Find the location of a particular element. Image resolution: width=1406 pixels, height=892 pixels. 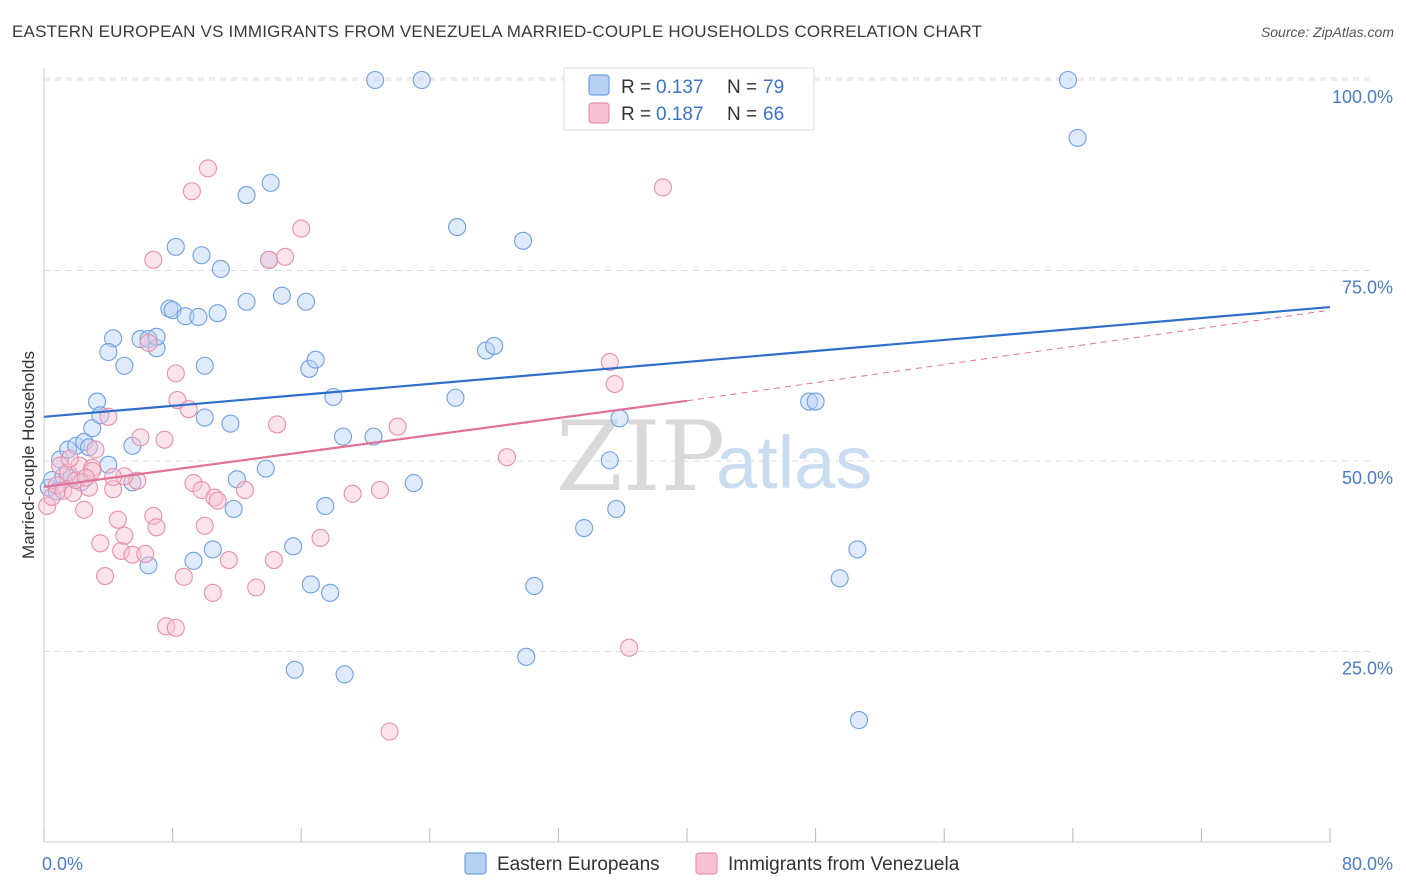

y-axis-title: Married-couple Households is located at coordinates (28, 455).